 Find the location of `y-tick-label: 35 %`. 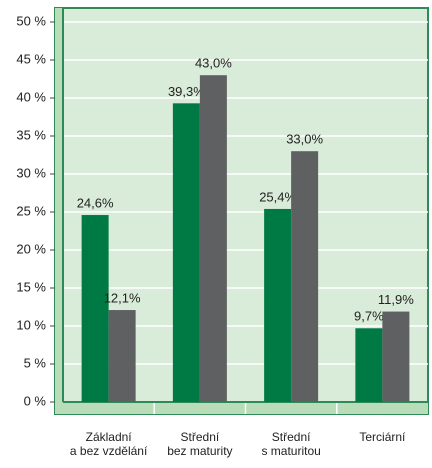

y-tick-label: 35 % is located at coordinates (31, 134).